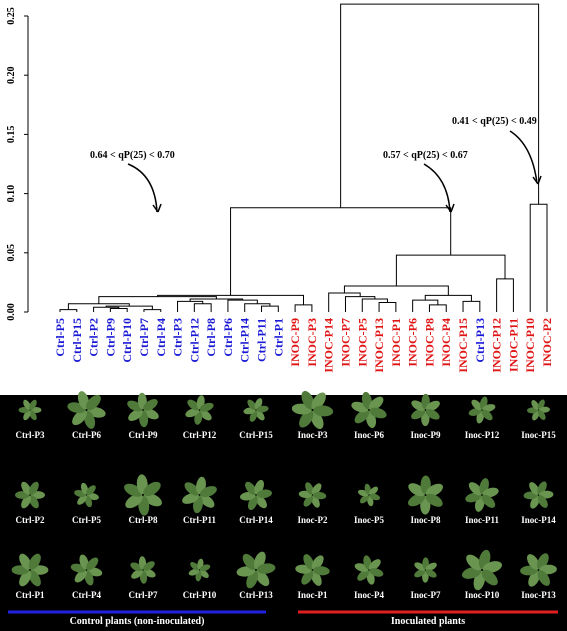 The height and width of the screenshot is (631, 567). Describe the element at coordinates (143, 520) in the screenshot. I see `photo-label: Ctrl-P8` at that location.